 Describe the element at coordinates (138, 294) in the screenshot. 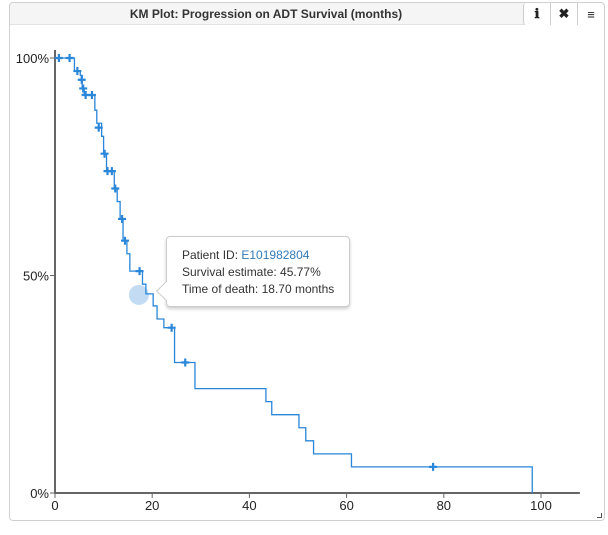

I see `highlighted-point` at that location.